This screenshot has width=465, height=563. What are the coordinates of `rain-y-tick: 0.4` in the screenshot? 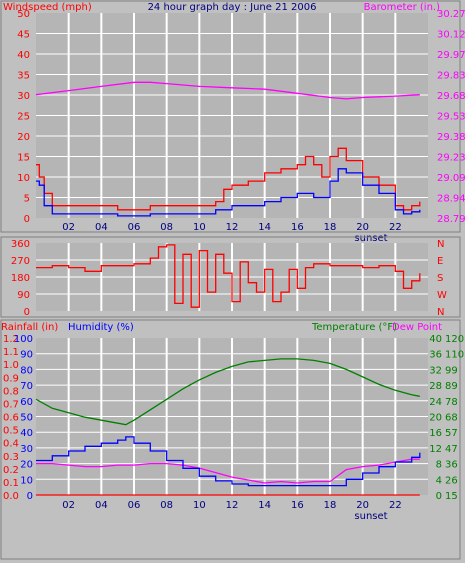 It's located at (11, 444).